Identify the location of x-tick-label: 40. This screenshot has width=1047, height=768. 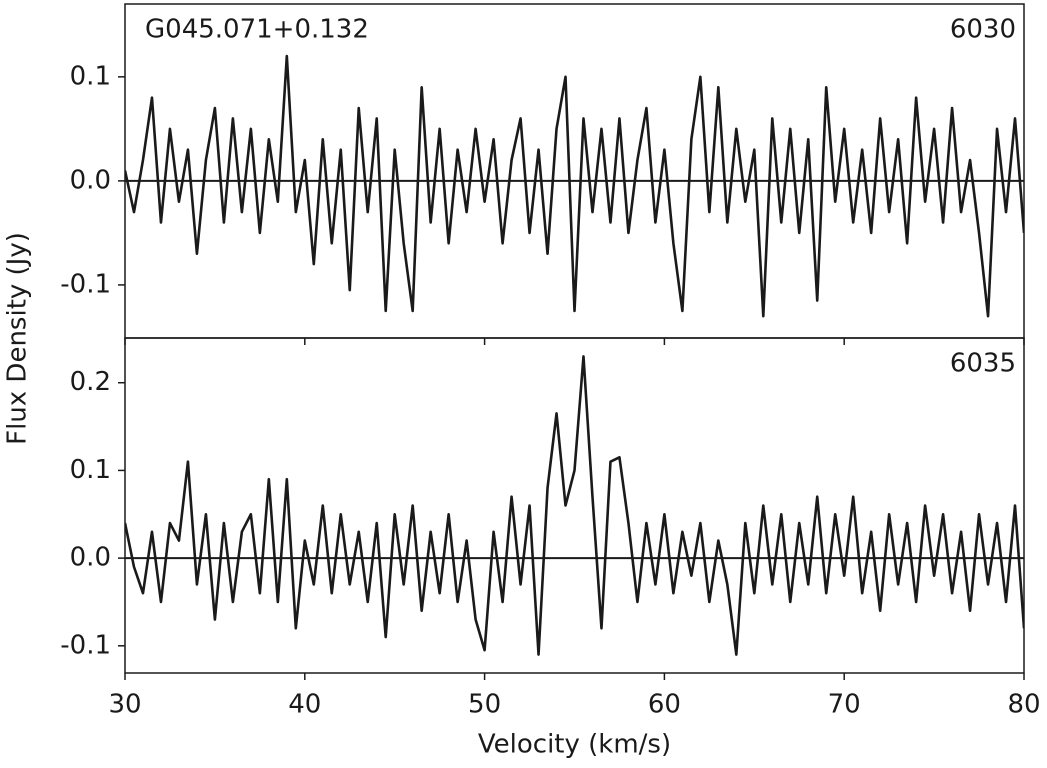
(304, 705).